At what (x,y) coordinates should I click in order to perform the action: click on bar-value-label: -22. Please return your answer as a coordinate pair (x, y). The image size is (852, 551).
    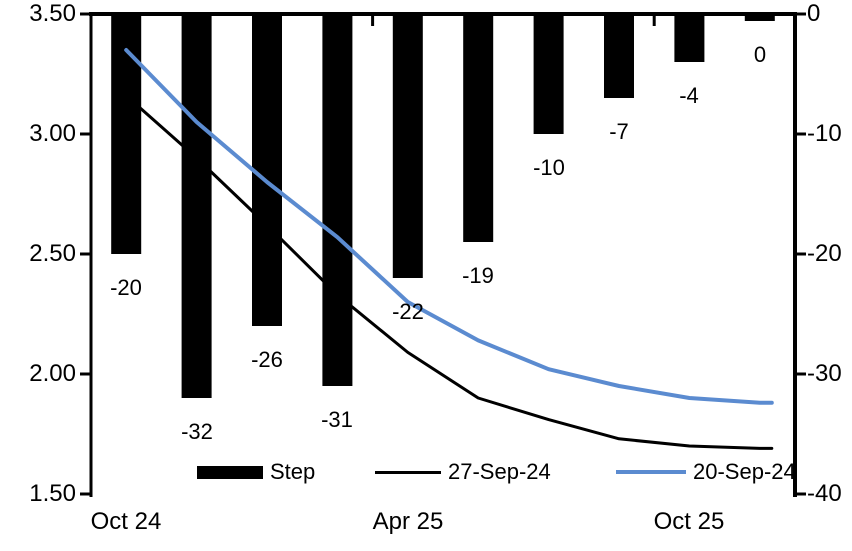
    Looking at the image, I should click on (408, 311).